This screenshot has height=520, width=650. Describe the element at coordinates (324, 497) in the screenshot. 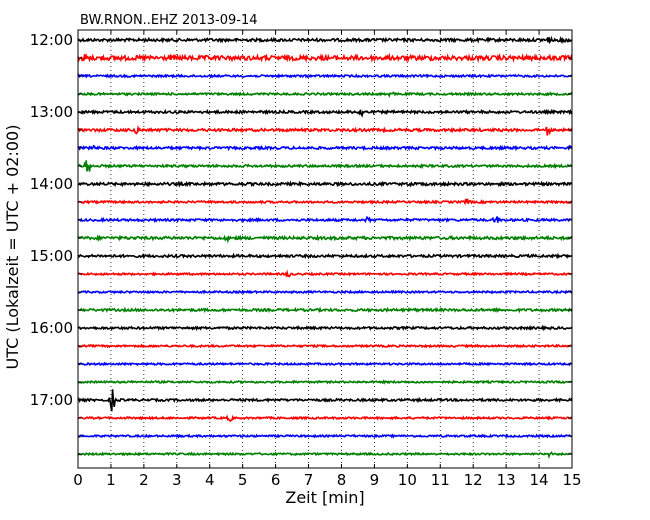

I see `x-axis-label: Zeit [min]` at that location.